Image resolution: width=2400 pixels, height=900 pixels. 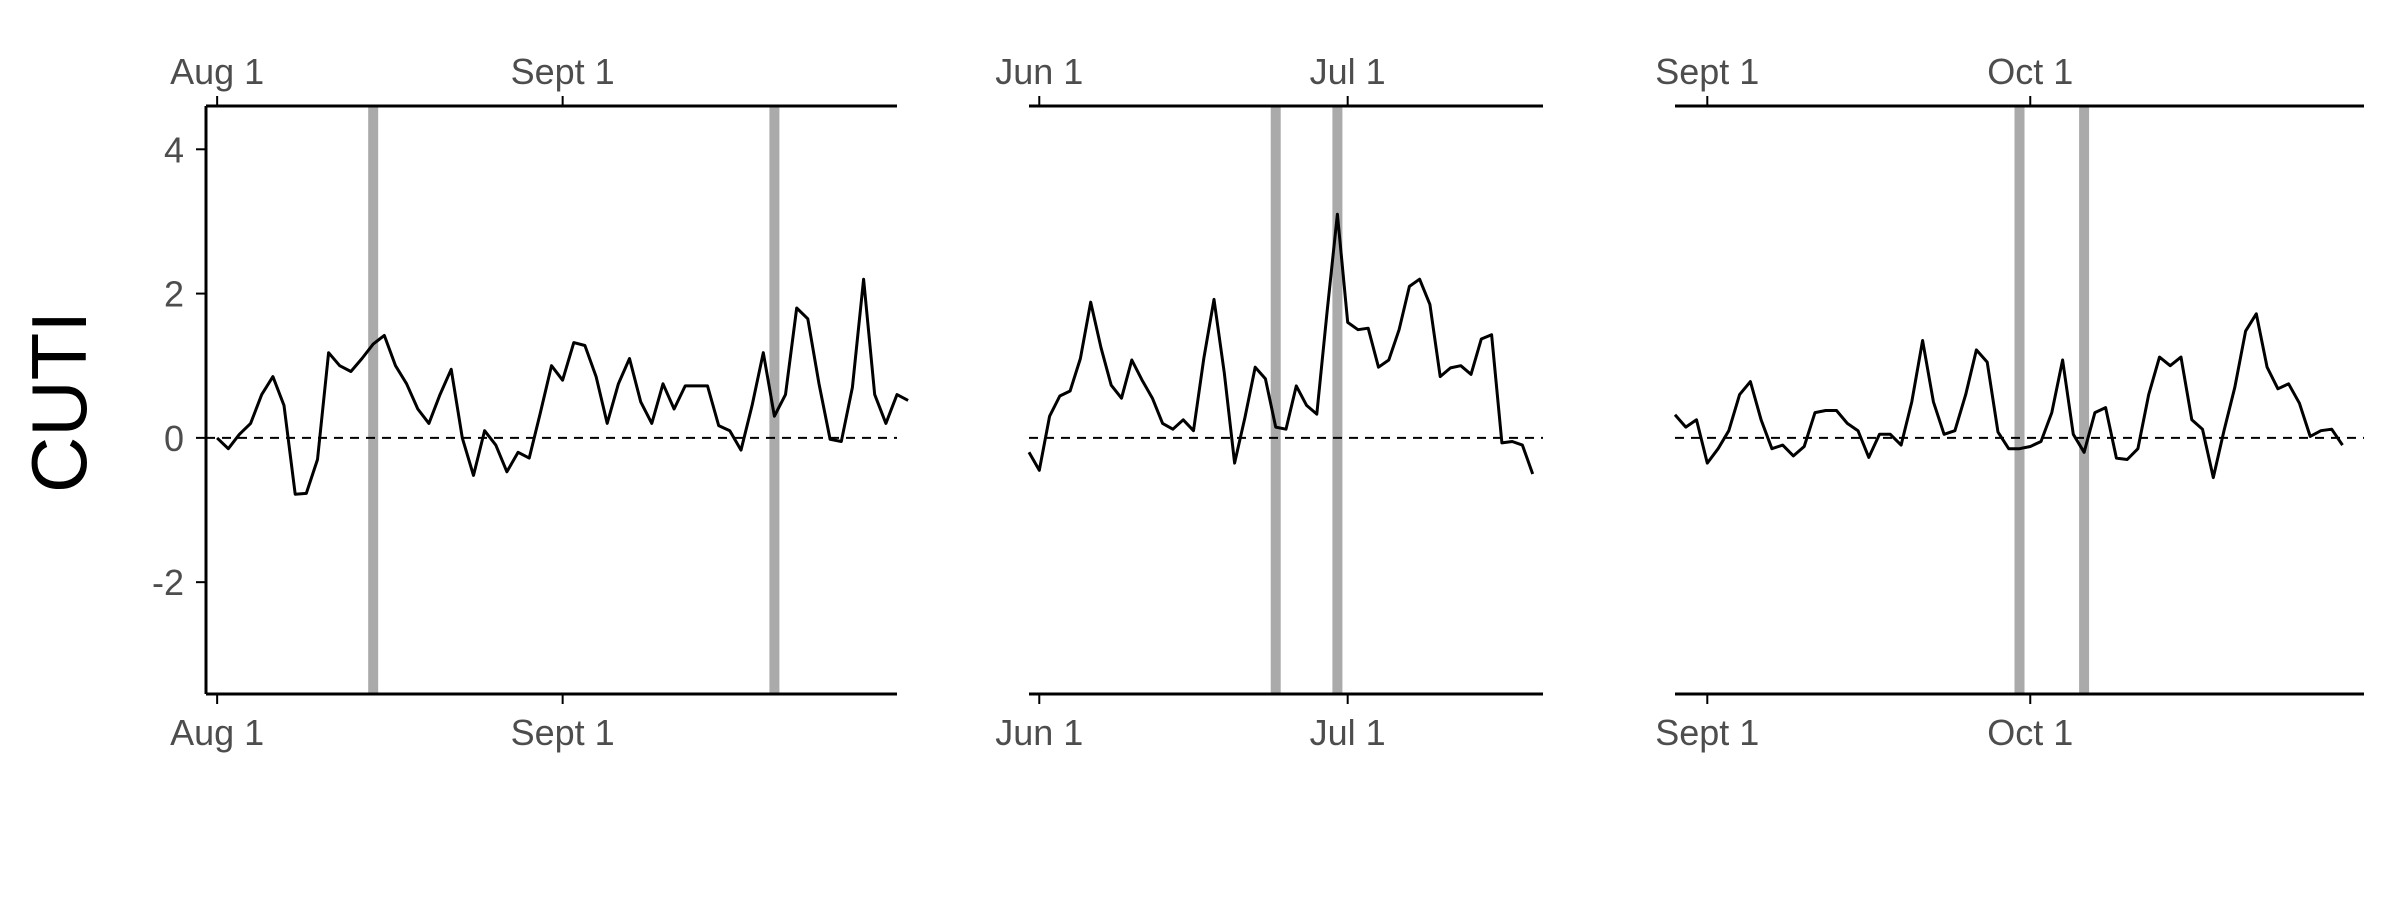 I want to click on bottom-x-tick-label: Jun 1, so click(x=1039, y=732).